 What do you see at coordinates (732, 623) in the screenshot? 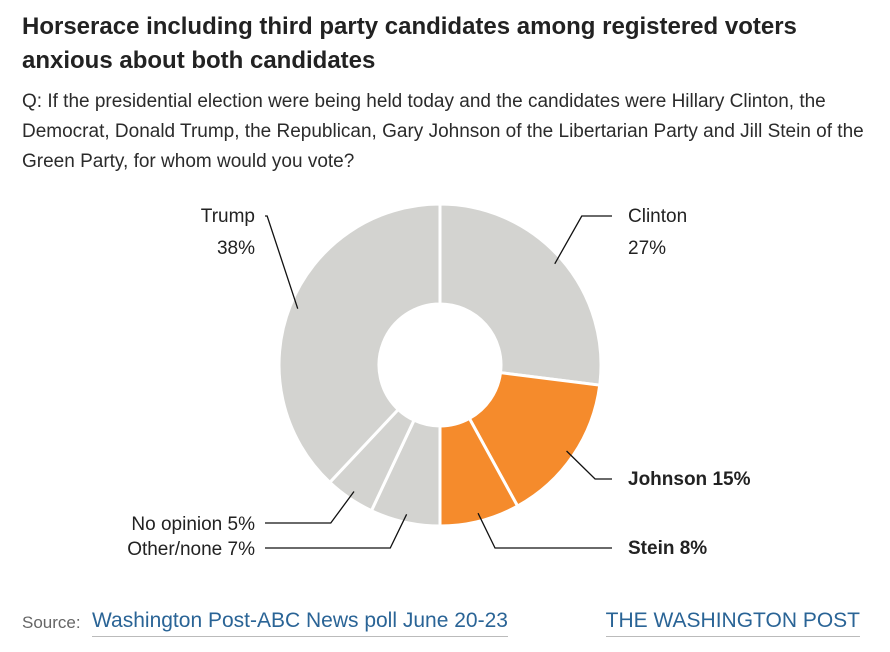
I see `brand-link: THE WASHINGTON POST` at bounding box center [732, 623].